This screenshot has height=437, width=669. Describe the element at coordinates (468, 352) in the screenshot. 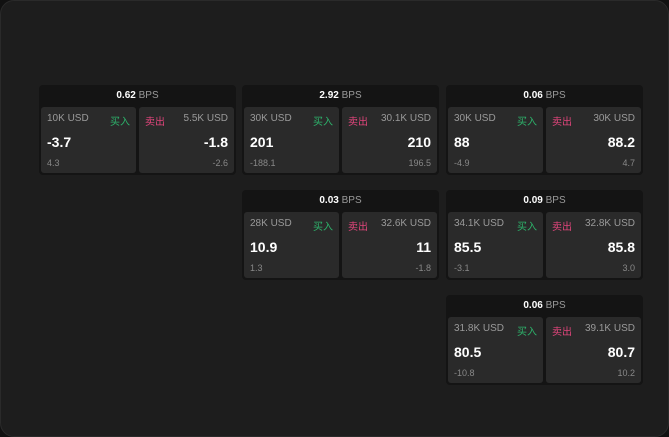

I see `bid-price: 80.5` at that location.